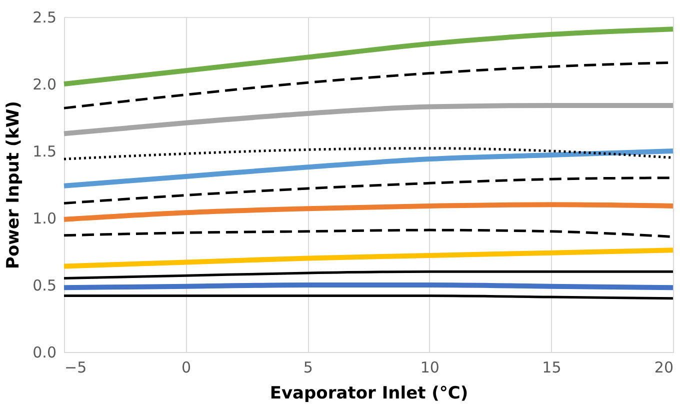  I want to click on y-tick-label: 2.5, so click(44, 17).